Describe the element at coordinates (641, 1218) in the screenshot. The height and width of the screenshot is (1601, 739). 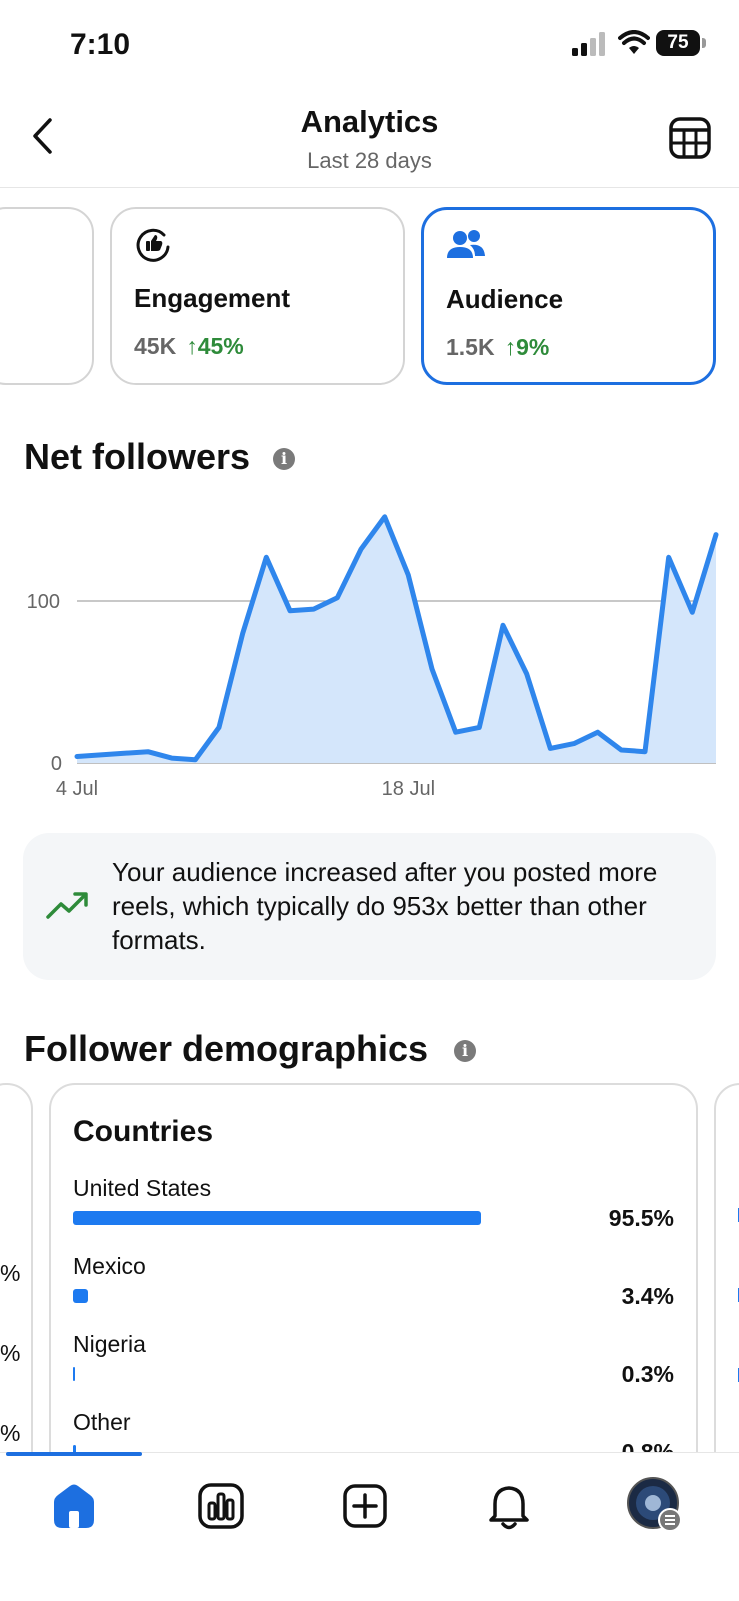
I see `country-percent: 95.5%` at that location.